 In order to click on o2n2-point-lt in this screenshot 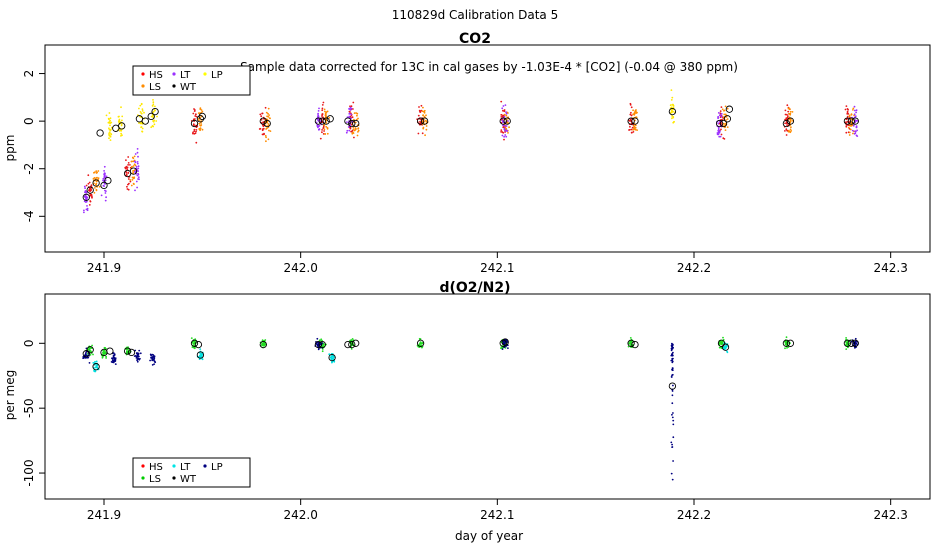, I will do `click(727, 352)`.